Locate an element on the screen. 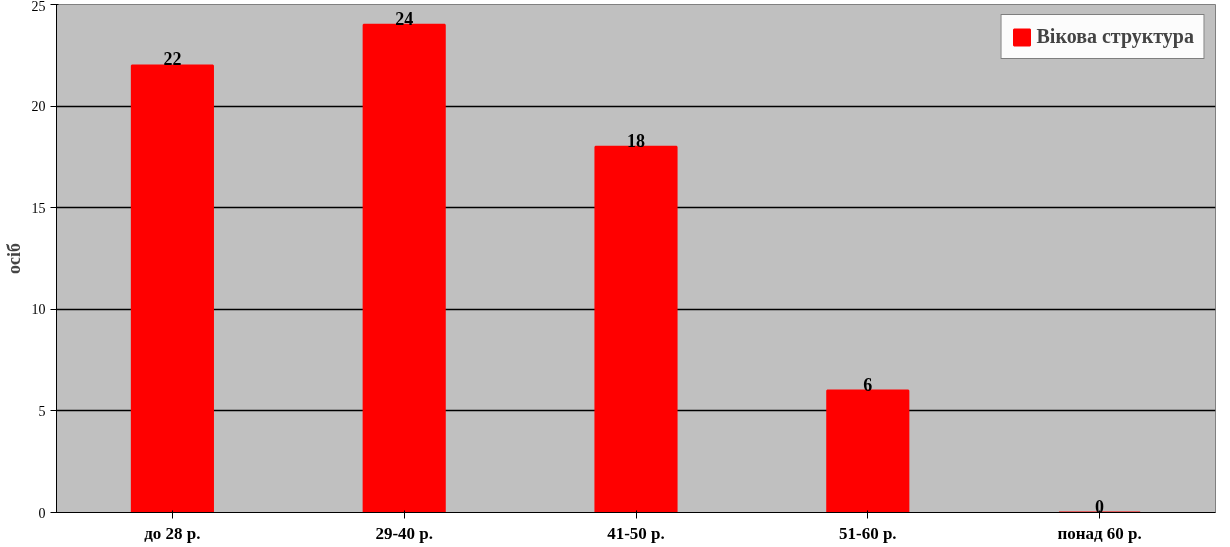 This screenshot has width=1230, height=547. data-label: 6 is located at coordinates (868, 384).